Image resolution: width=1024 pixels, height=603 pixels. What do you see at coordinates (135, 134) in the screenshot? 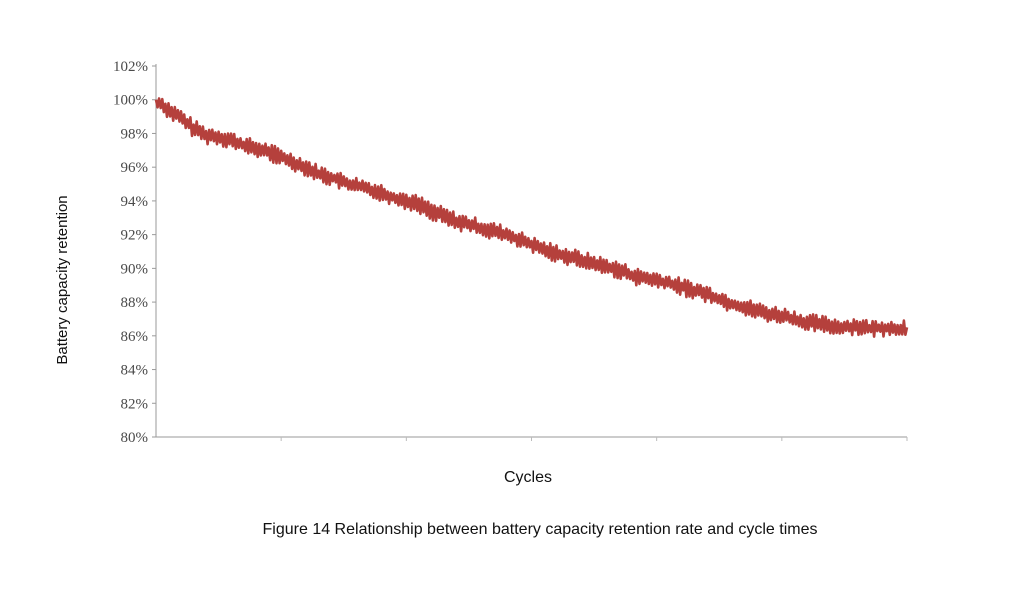
I see `y-tick-label: 98%` at bounding box center [135, 134].